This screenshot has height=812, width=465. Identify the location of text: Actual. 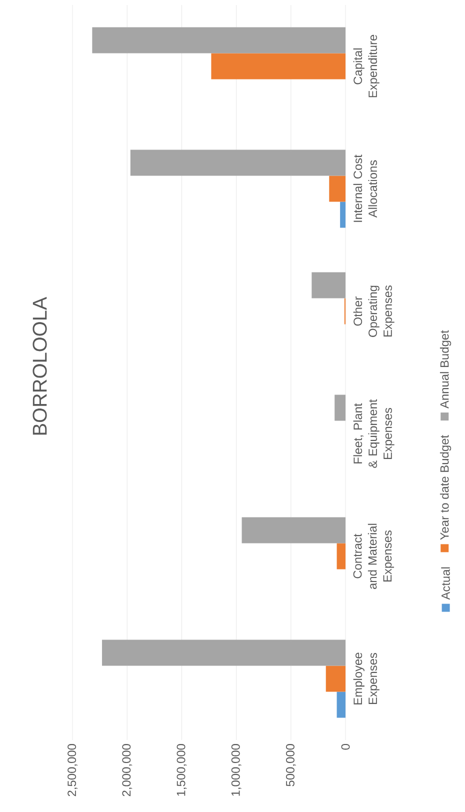
(445, 583).